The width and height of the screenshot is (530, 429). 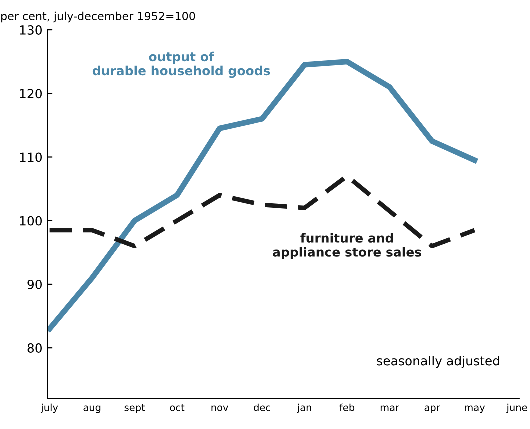 I want to click on series-label: output of durable household goods, so click(x=181, y=65).